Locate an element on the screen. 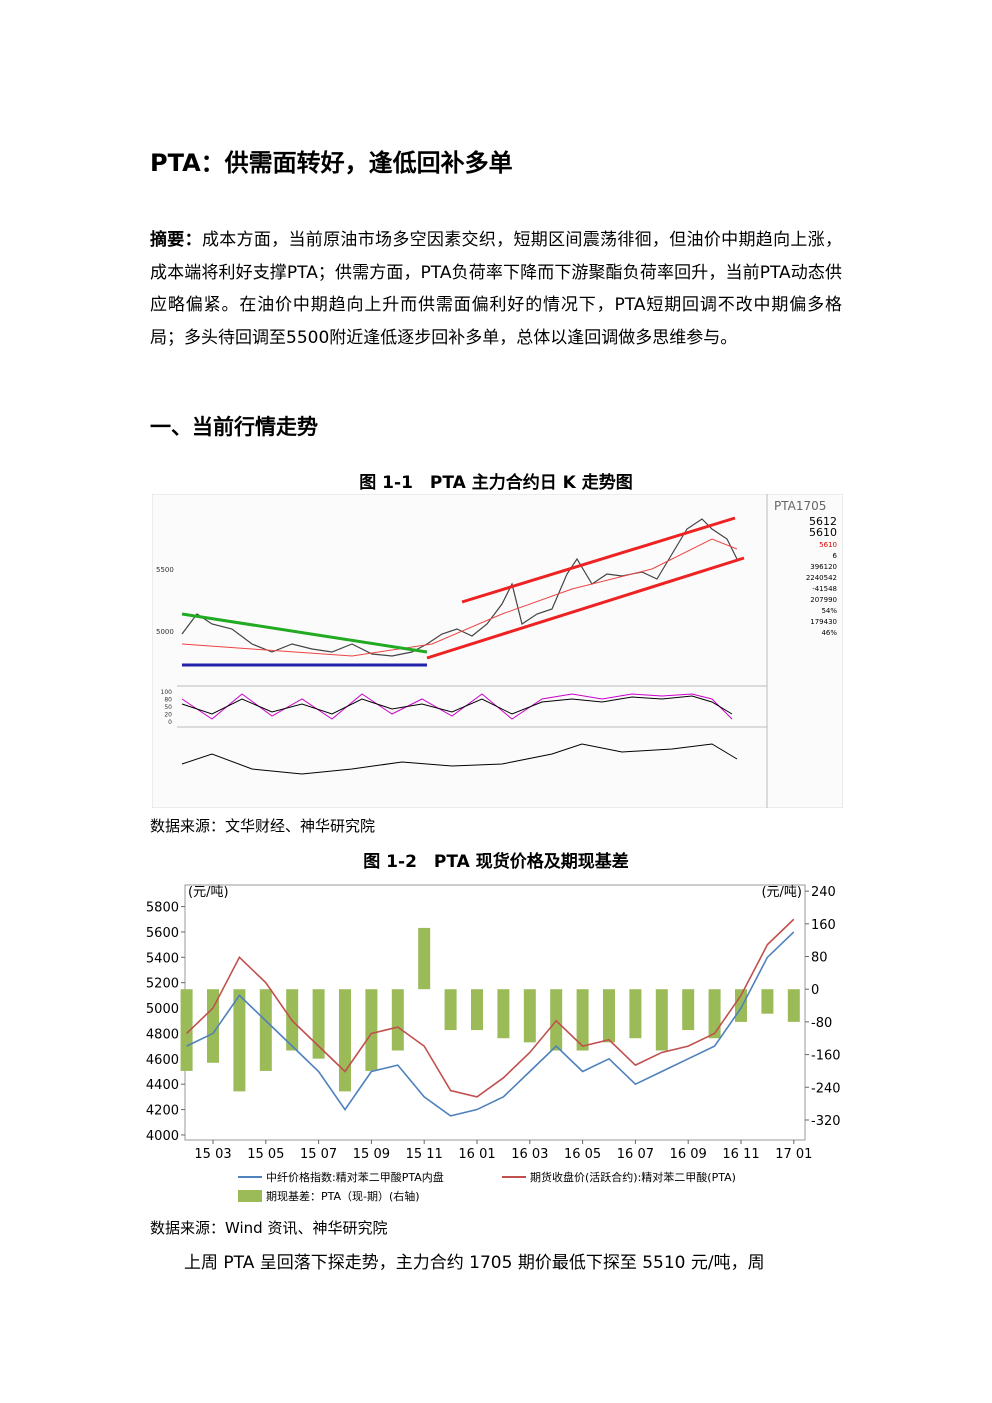 This screenshot has width=992, height=1403. osc-tick: 20 is located at coordinates (168, 715).